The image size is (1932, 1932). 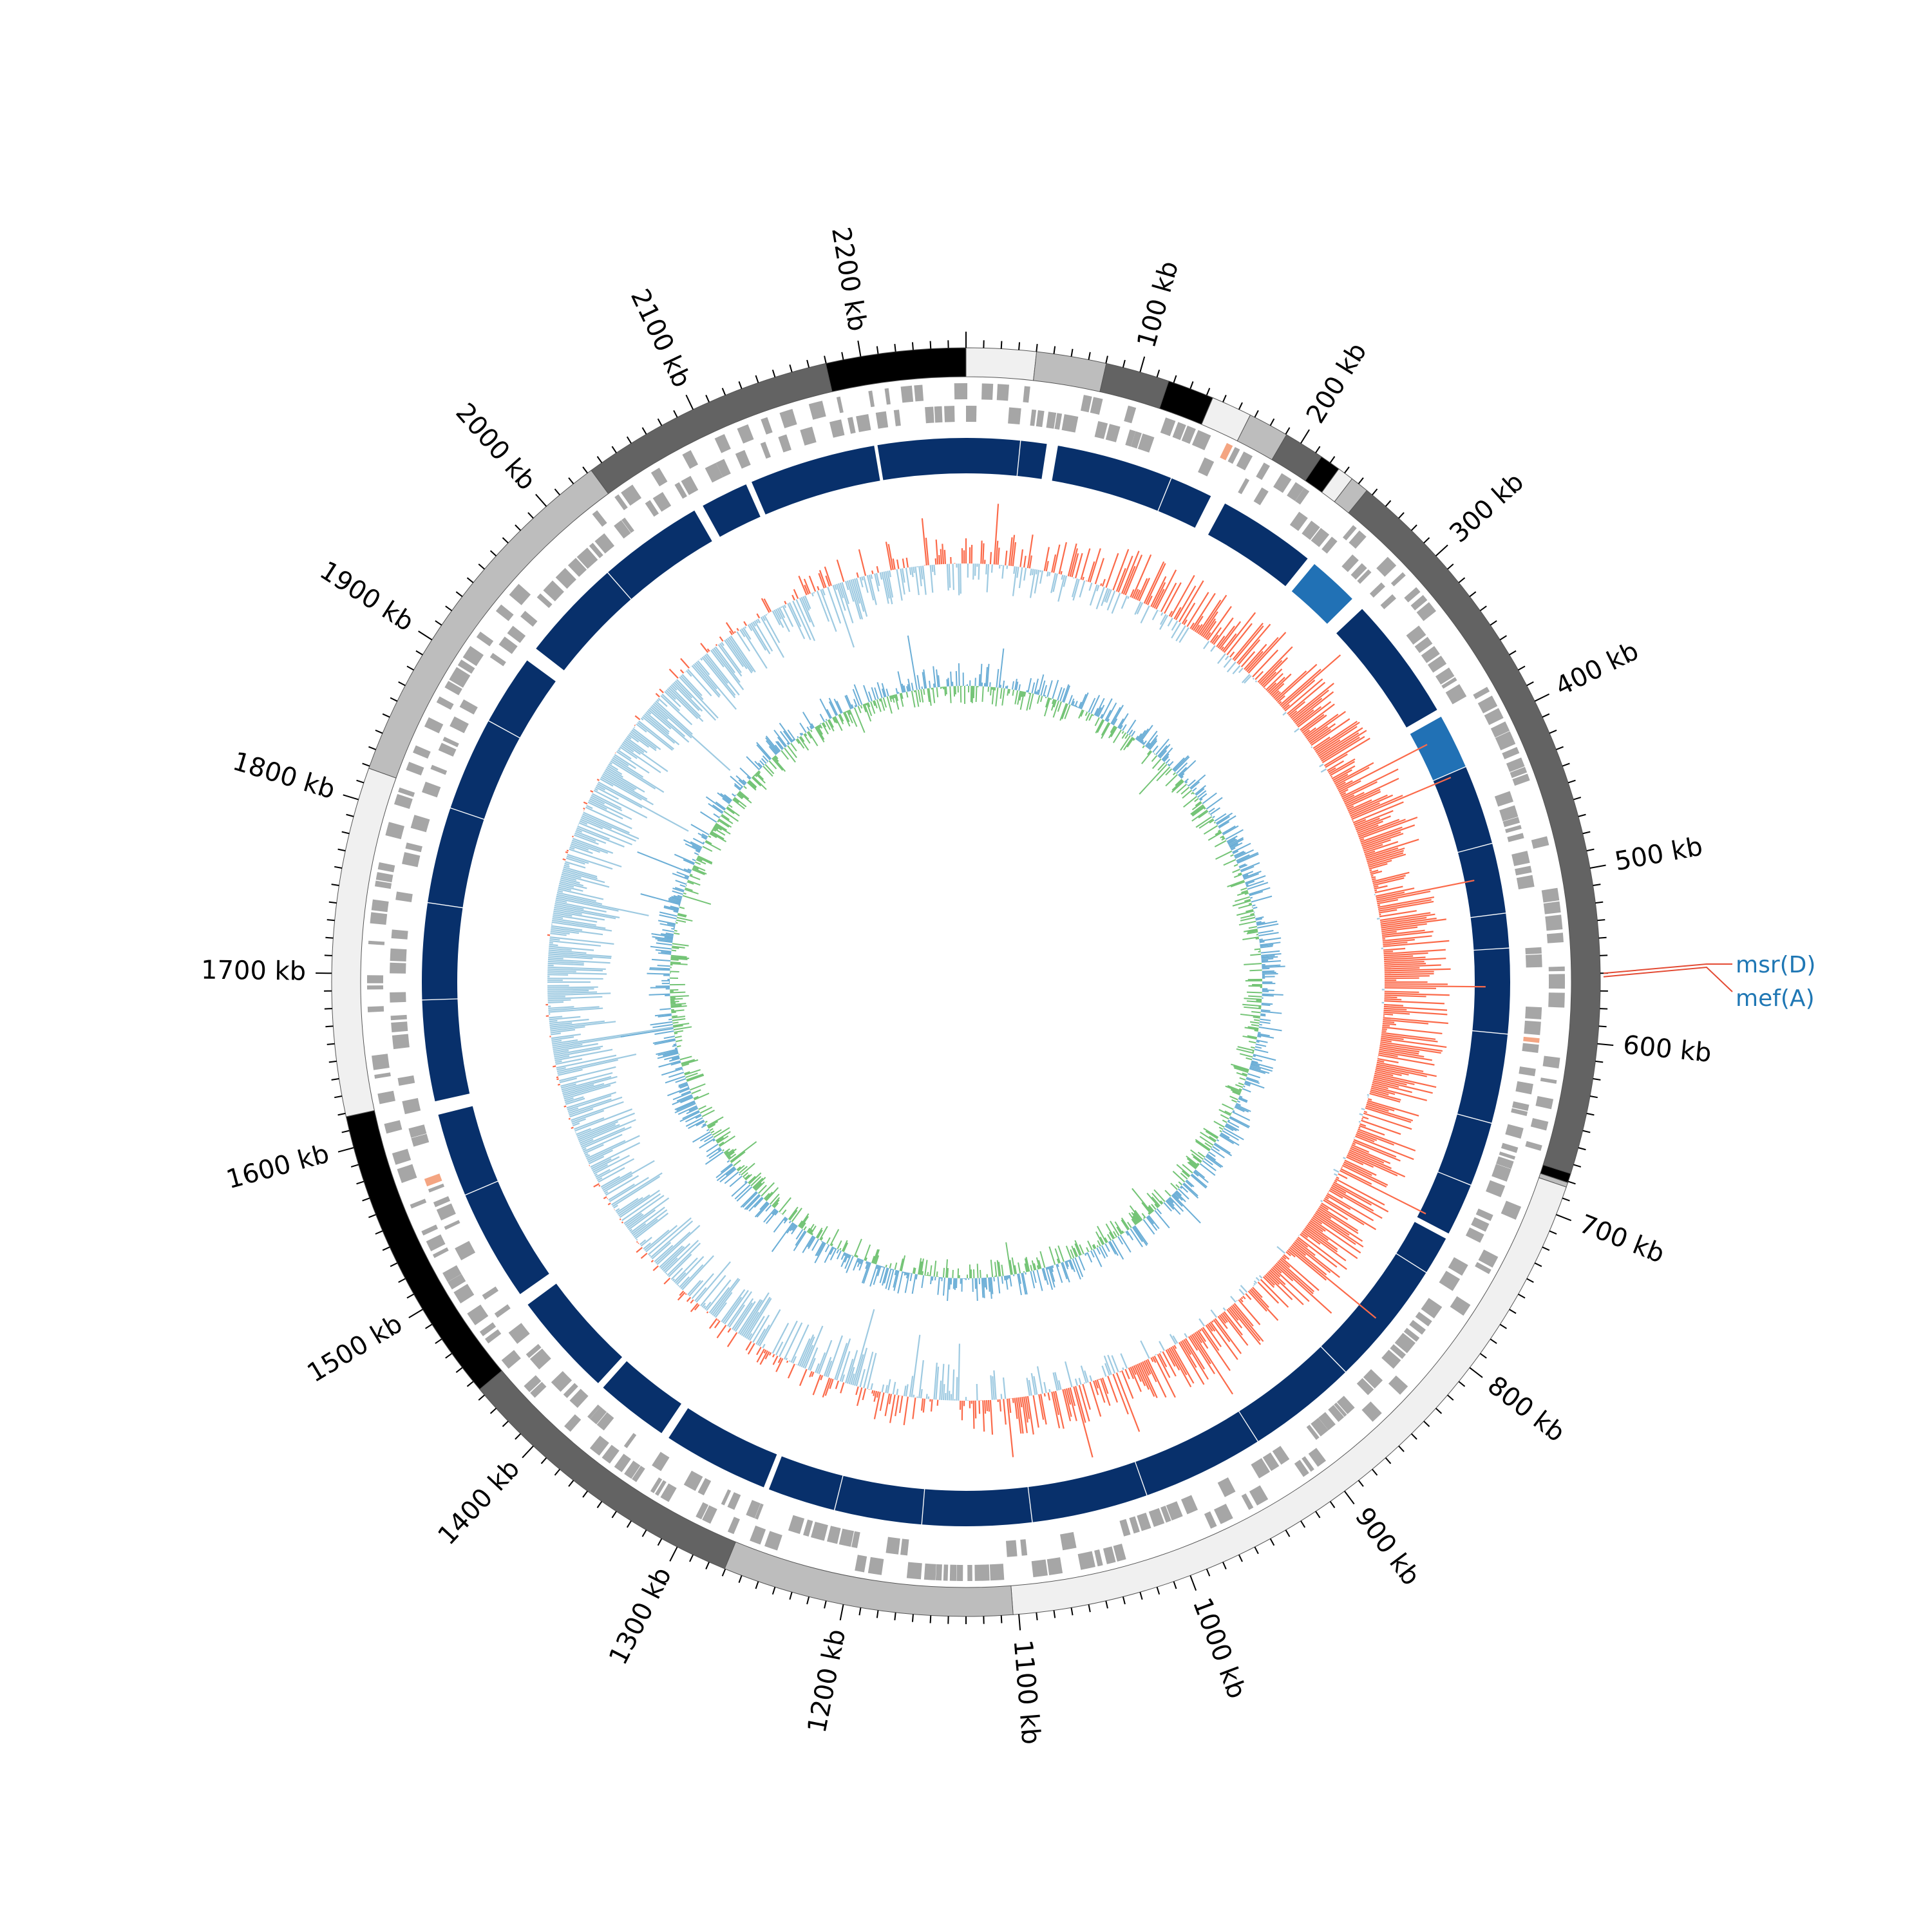 I want to click on gc-skew-positive, so click(x=952, y=969).